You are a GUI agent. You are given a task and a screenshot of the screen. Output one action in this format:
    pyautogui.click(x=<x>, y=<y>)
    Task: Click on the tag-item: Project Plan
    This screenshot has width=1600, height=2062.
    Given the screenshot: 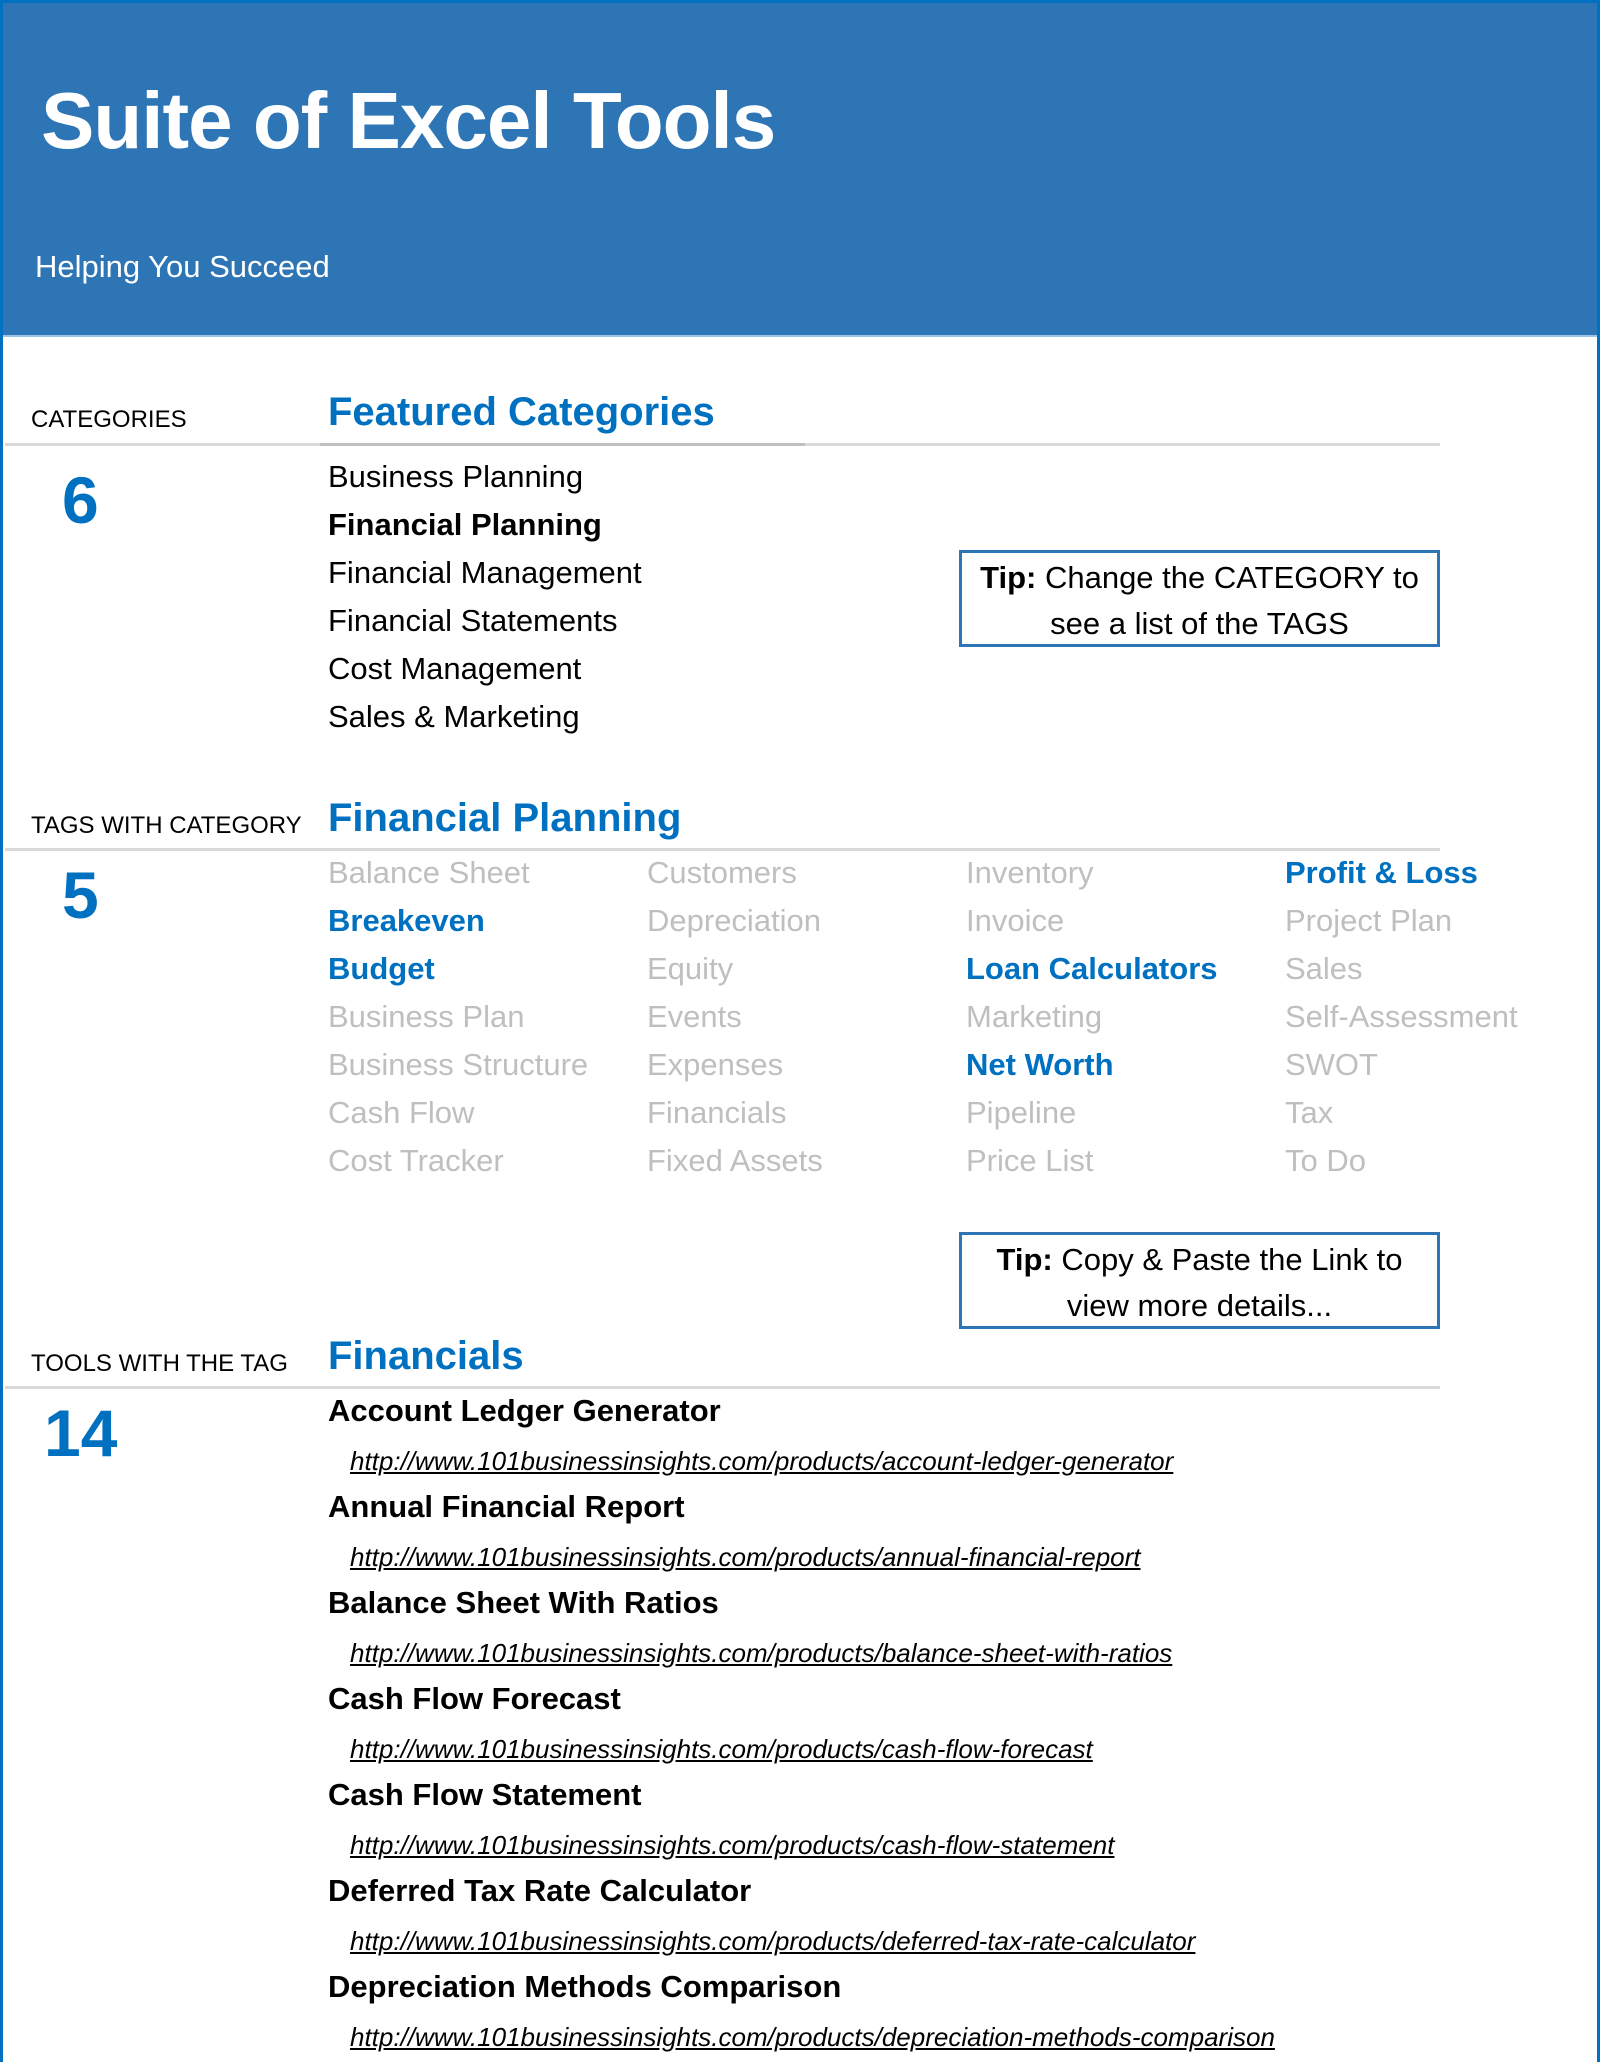 What is the action you would take?
    pyautogui.click(x=1369, y=920)
    